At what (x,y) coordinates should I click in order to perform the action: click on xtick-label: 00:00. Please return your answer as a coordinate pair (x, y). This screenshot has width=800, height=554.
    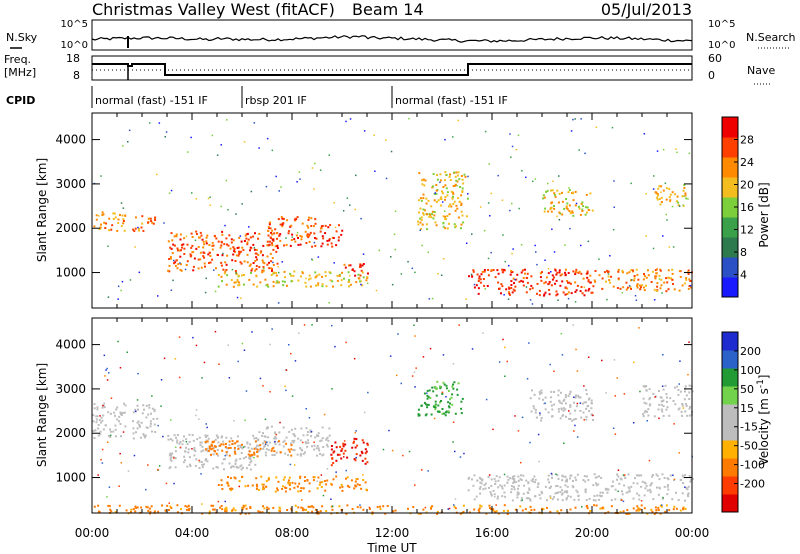
    Looking at the image, I should click on (692, 533).